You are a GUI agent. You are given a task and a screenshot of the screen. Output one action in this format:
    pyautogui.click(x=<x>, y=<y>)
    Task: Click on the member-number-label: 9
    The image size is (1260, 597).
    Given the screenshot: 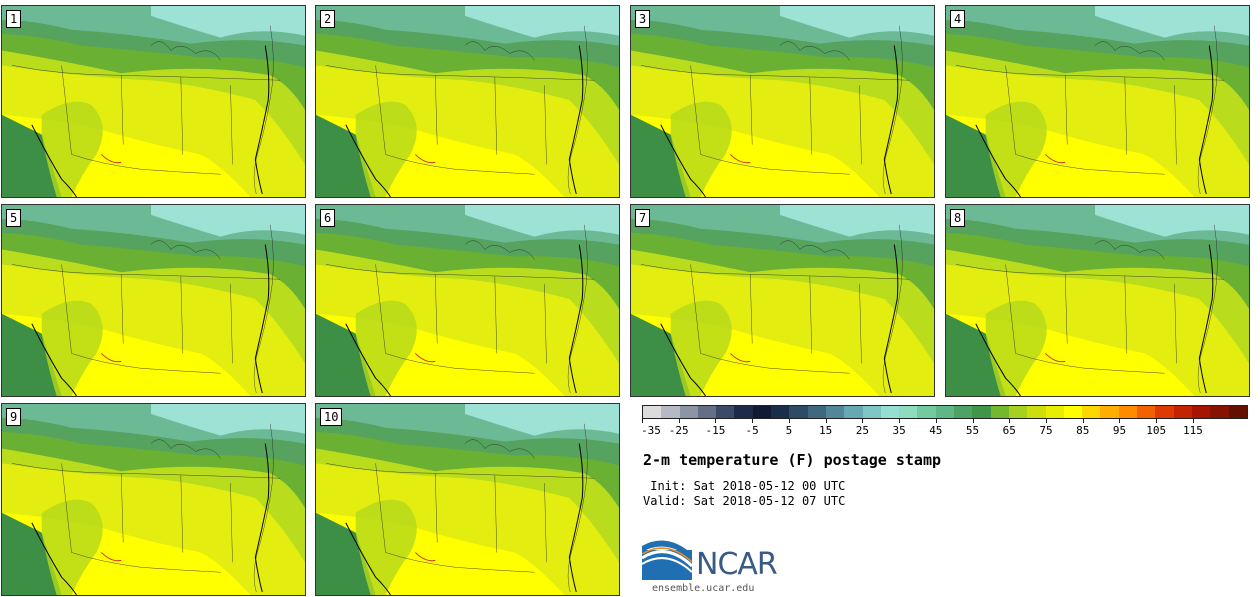 What is the action you would take?
    pyautogui.click(x=14, y=417)
    